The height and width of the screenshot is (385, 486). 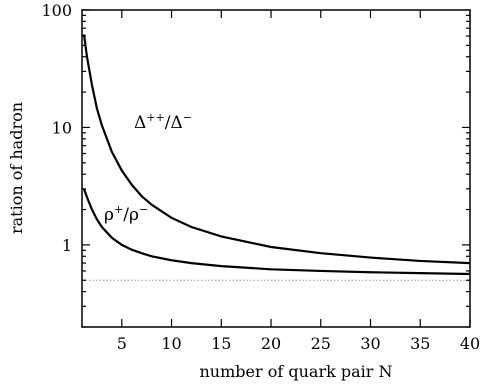 I want to click on y-tick-label: 10, so click(x=62, y=127).